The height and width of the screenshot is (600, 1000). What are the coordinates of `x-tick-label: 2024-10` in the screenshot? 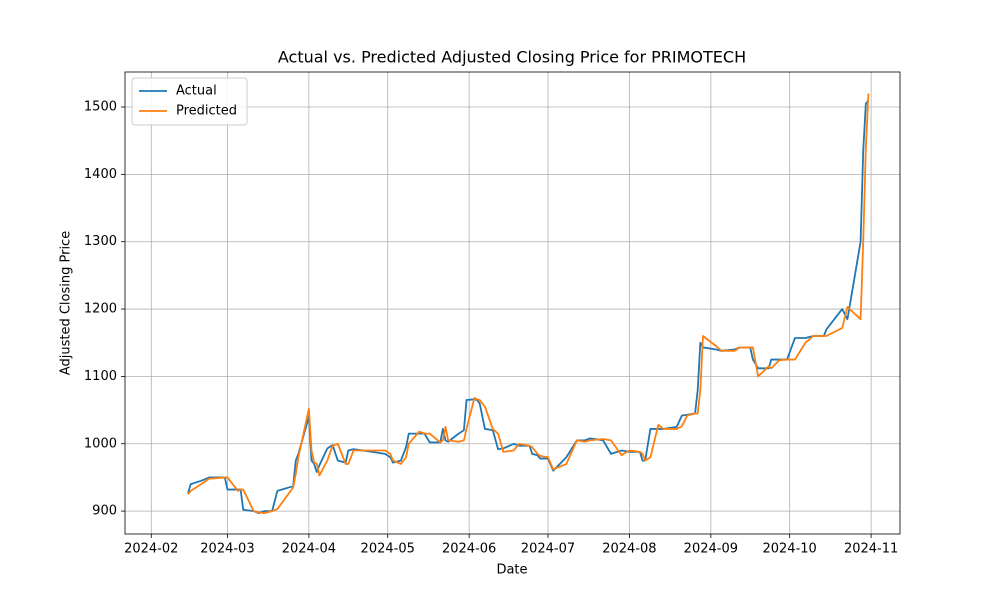 It's located at (789, 549).